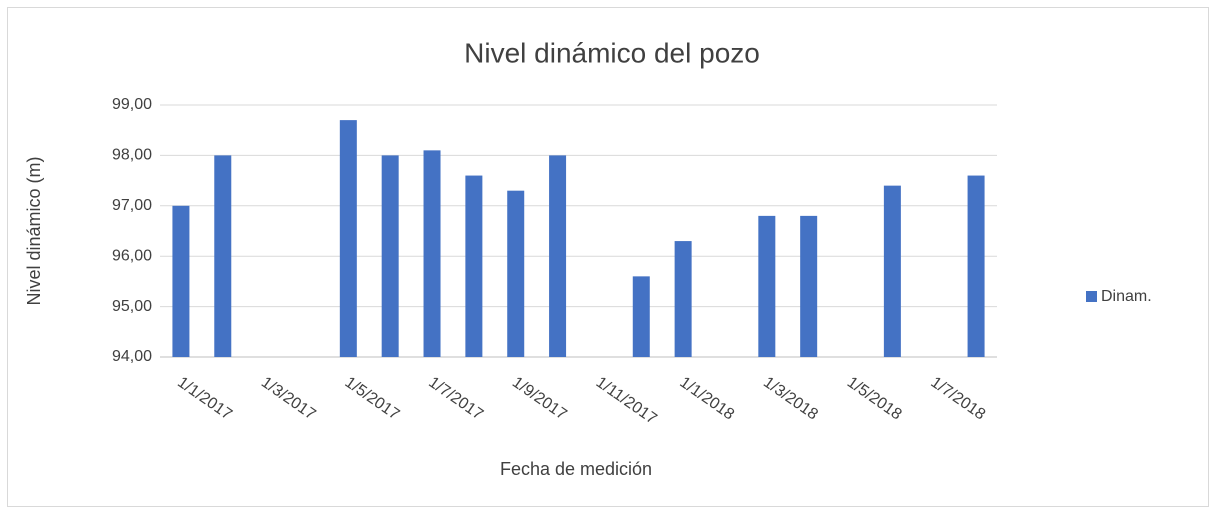 The height and width of the screenshot is (514, 1216). What do you see at coordinates (132, 306) in the screenshot?
I see `y-tick-label: 95,00` at bounding box center [132, 306].